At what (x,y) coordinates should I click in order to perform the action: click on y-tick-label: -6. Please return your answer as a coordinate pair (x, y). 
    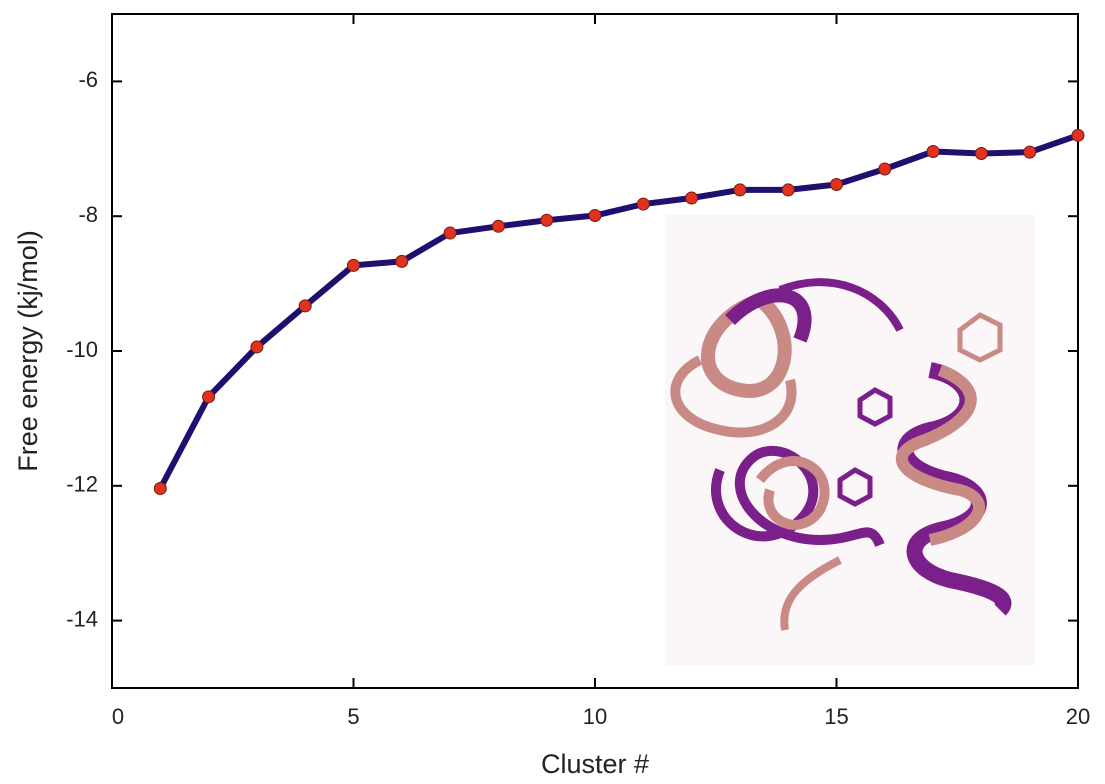
    Looking at the image, I should click on (88, 79).